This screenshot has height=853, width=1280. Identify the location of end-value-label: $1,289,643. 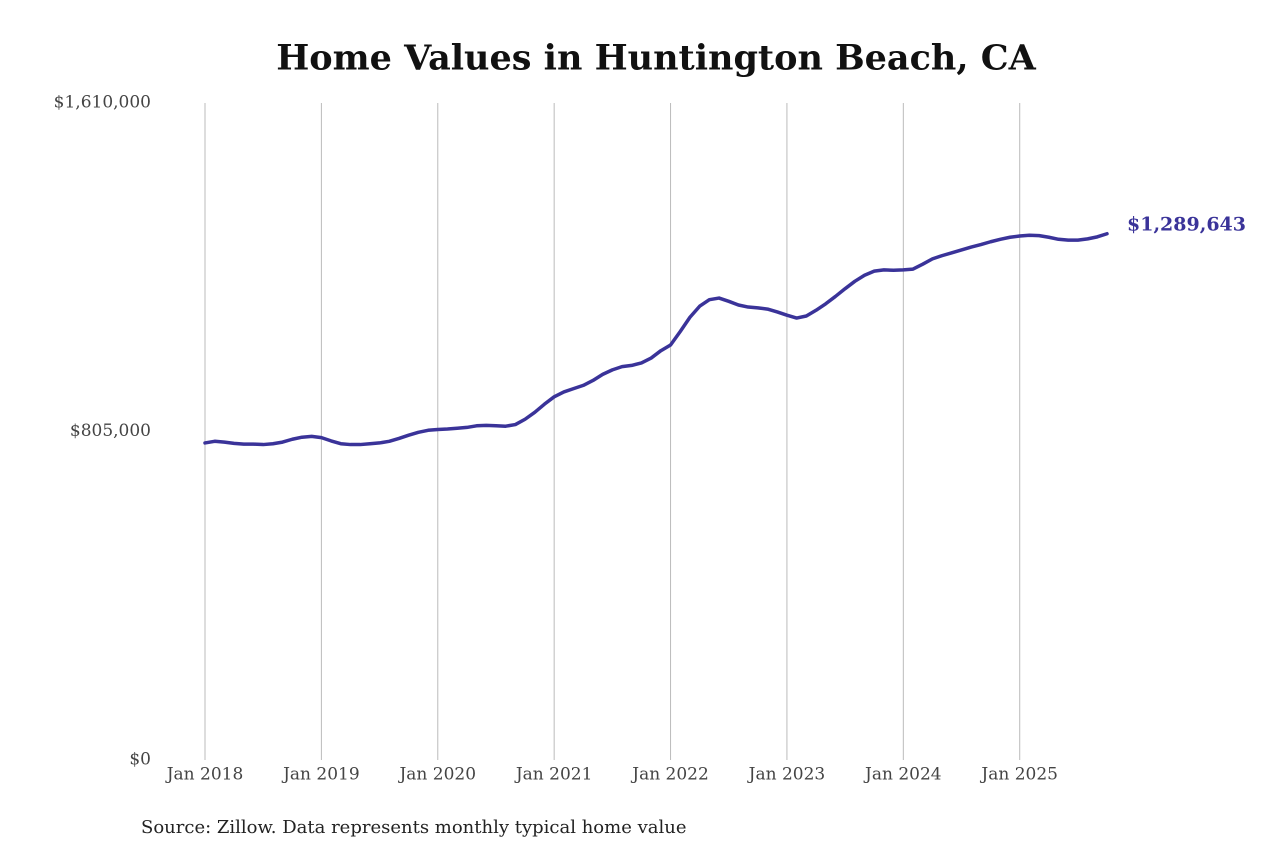
(1186, 225).